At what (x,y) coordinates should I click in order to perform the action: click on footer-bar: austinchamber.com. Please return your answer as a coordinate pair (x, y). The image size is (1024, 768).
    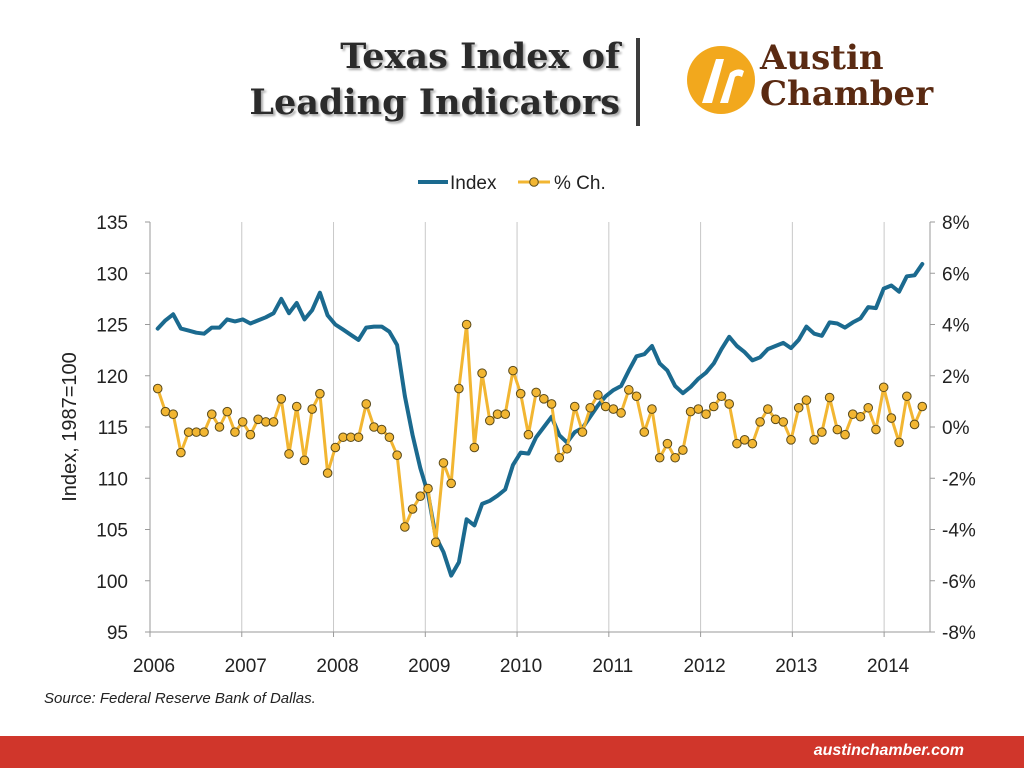
    Looking at the image, I should click on (512, 752).